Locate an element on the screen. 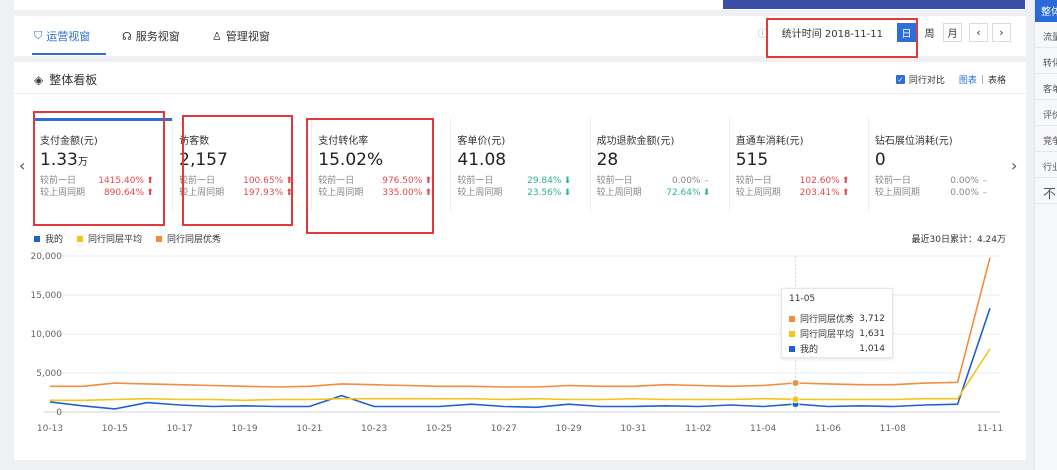 The height and width of the screenshot is (470, 1057). period-month-button: 月 is located at coordinates (952, 32).